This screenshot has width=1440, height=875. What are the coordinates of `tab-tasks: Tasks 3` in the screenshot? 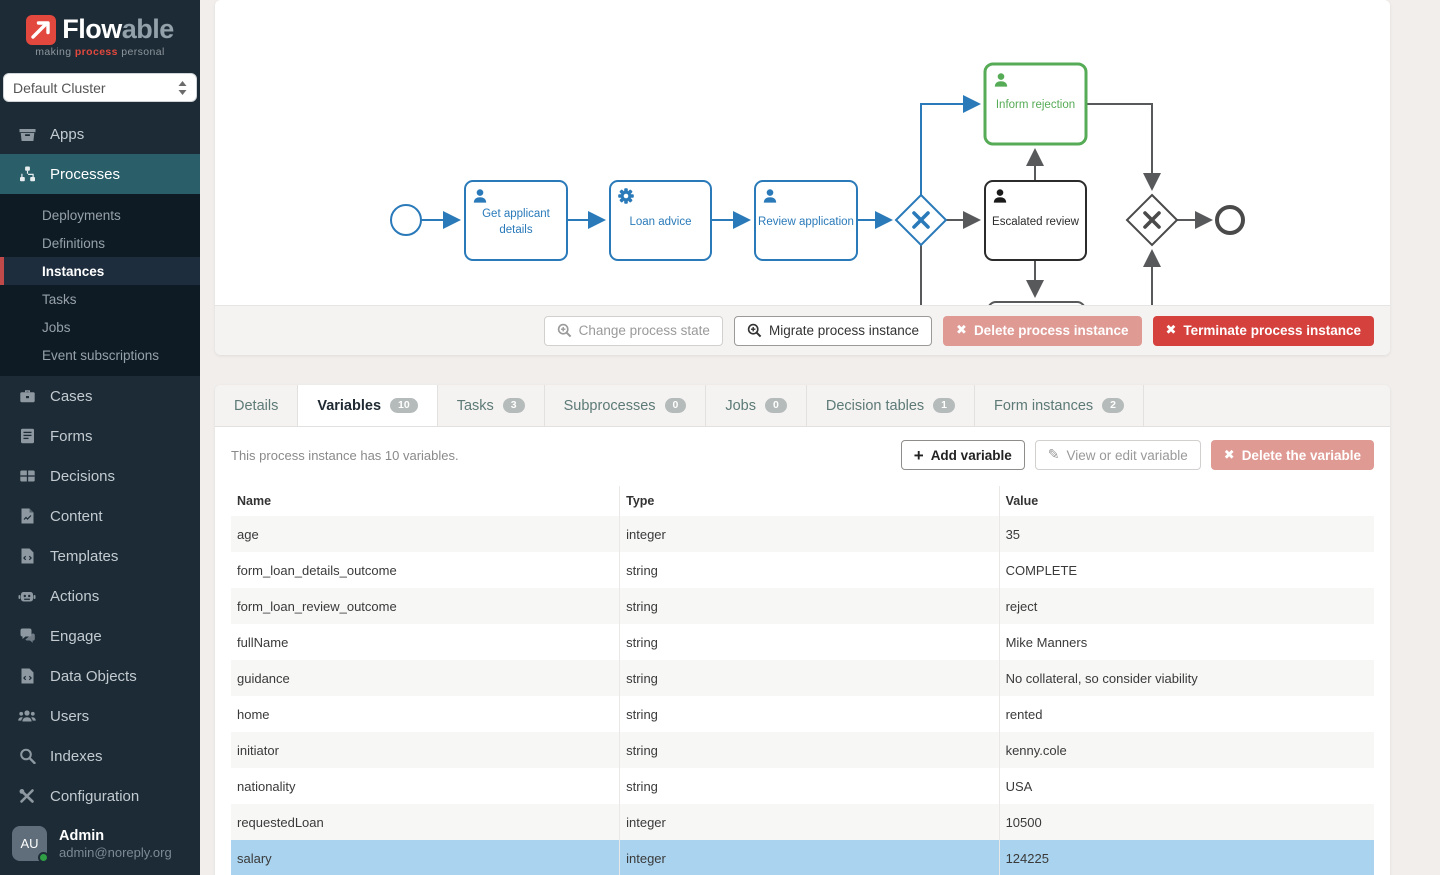 It's located at (491, 405).